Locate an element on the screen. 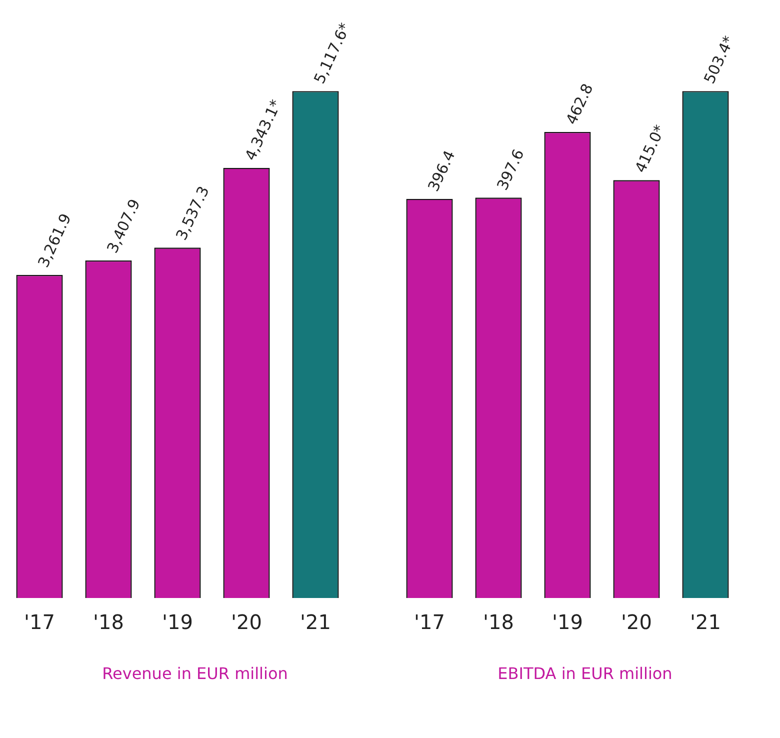 Image resolution: width=780 pixels, height=738 pixels. text: EBITDA in EUR million is located at coordinates (585, 673).